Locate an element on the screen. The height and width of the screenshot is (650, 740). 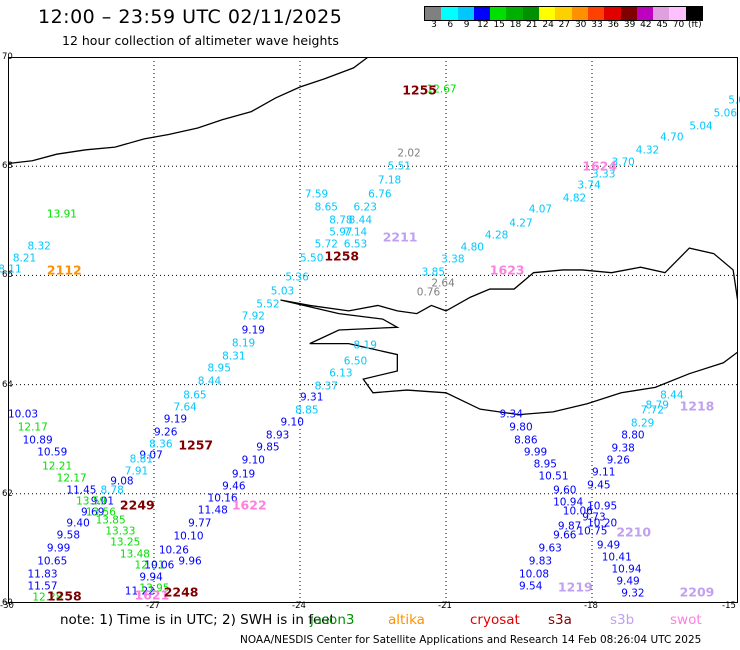
longitude-label: -15 is located at coordinates (729, 606).